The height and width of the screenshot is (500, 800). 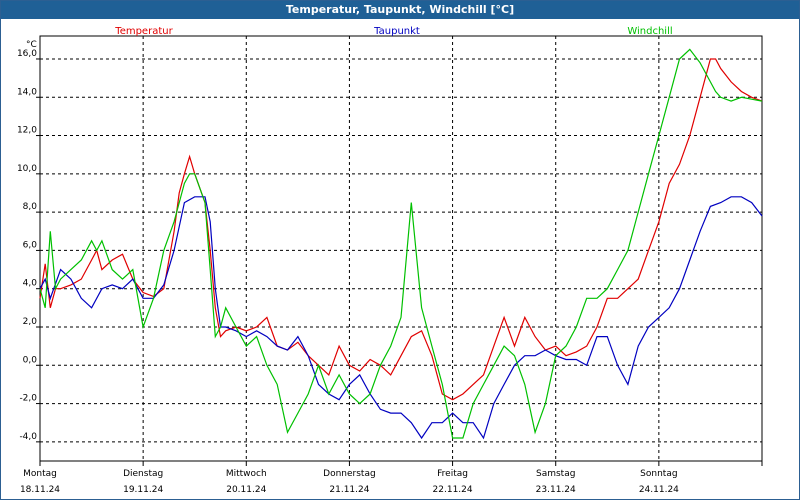 What do you see at coordinates (556, 490) in the screenshot?
I see `x-tick-date: 23.11.24` at bounding box center [556, 490].